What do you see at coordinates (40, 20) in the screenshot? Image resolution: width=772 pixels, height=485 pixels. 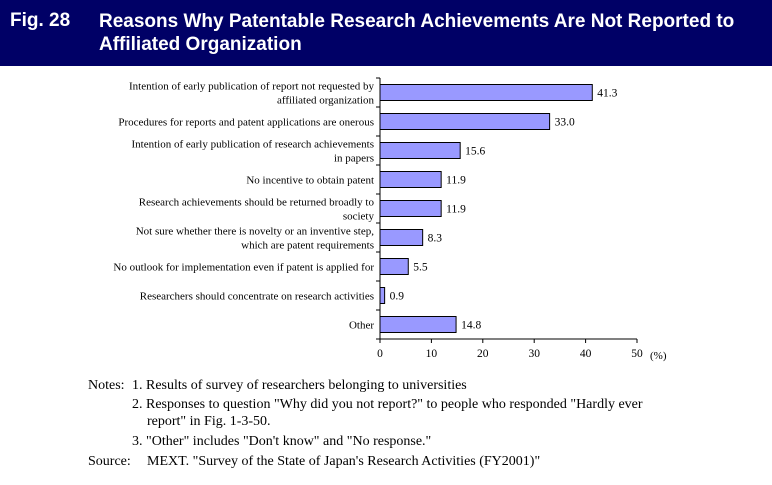 I see `figure-number: Fig. 28` at bounding box center [40, 20].